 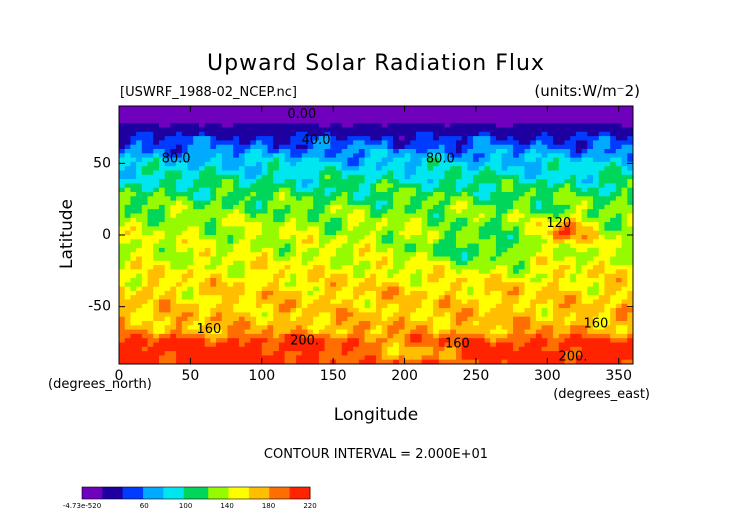 I want to click on chart-title: Upward Solar Radiation Flux, so click(x=376, y=63).